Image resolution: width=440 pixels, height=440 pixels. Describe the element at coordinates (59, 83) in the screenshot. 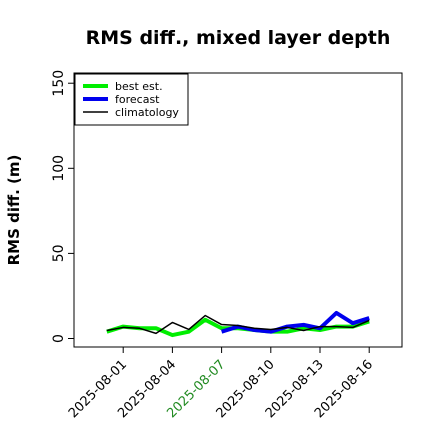

I see `y-tick-label: 150` at that location.